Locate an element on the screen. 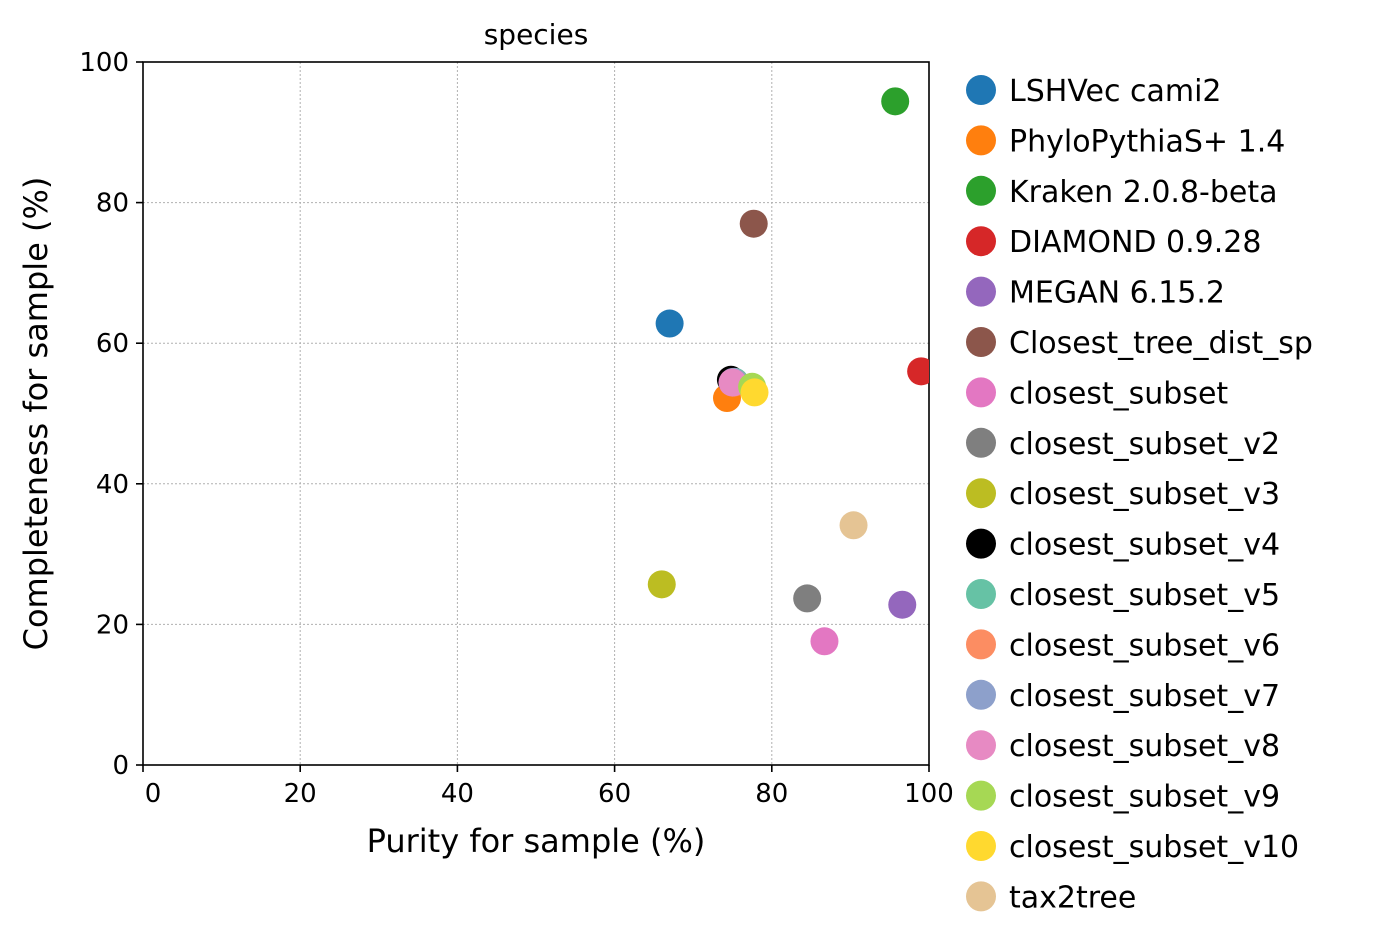  legend-label: closest_subset_v5 is located at coordinates (1144, 595).